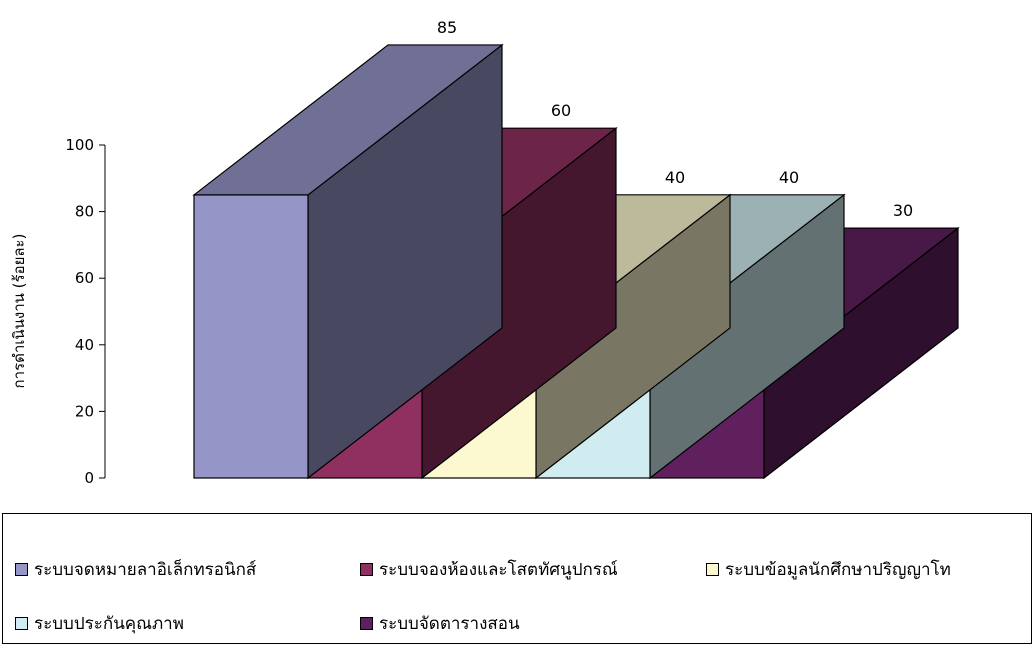 This screenshot has height=648, width=1034. I want to click on legend-item: ระบบประกันคุณภาพ, so click(99, 623).